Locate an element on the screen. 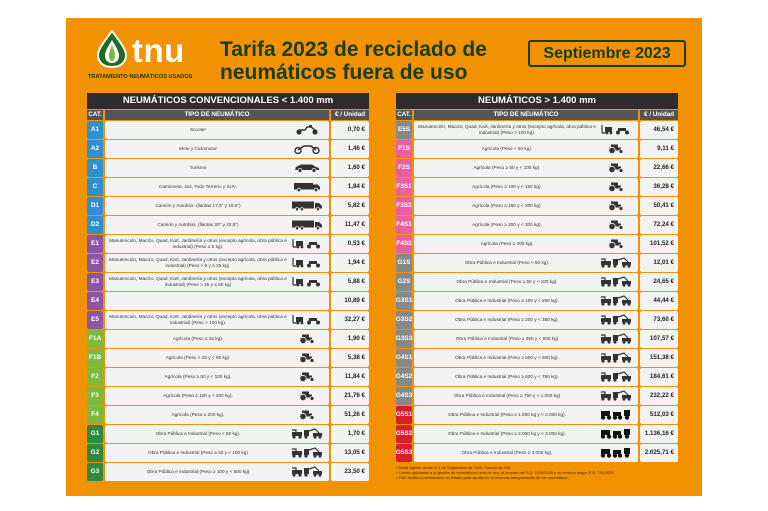  price-cell: 5,88 € is located at coordinates (350, 281).